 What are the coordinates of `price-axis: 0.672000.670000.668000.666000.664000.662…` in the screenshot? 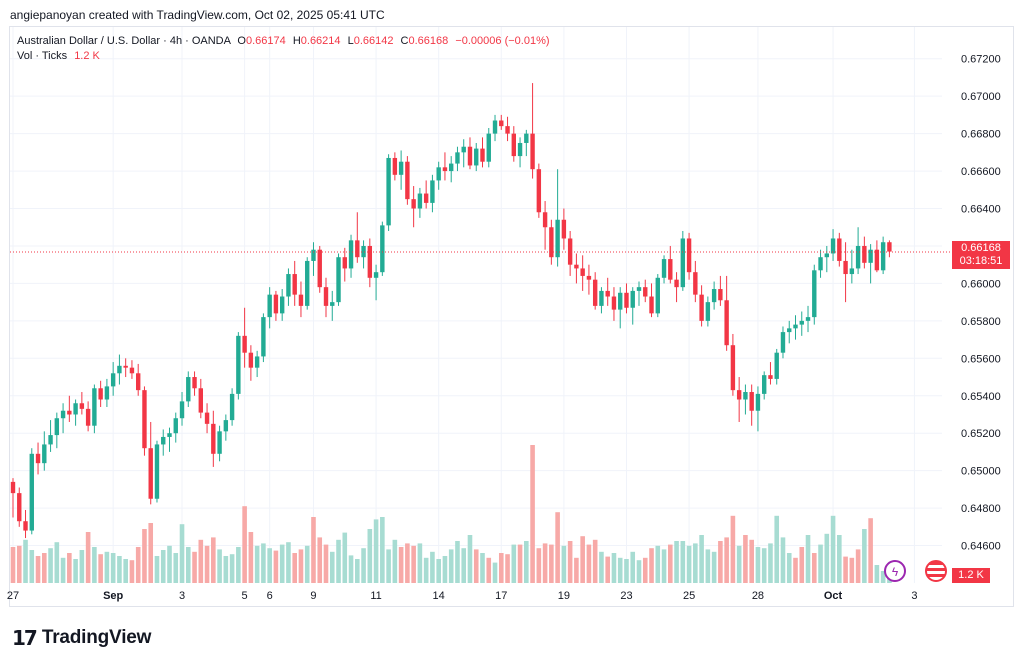 It's located at (981, 303).